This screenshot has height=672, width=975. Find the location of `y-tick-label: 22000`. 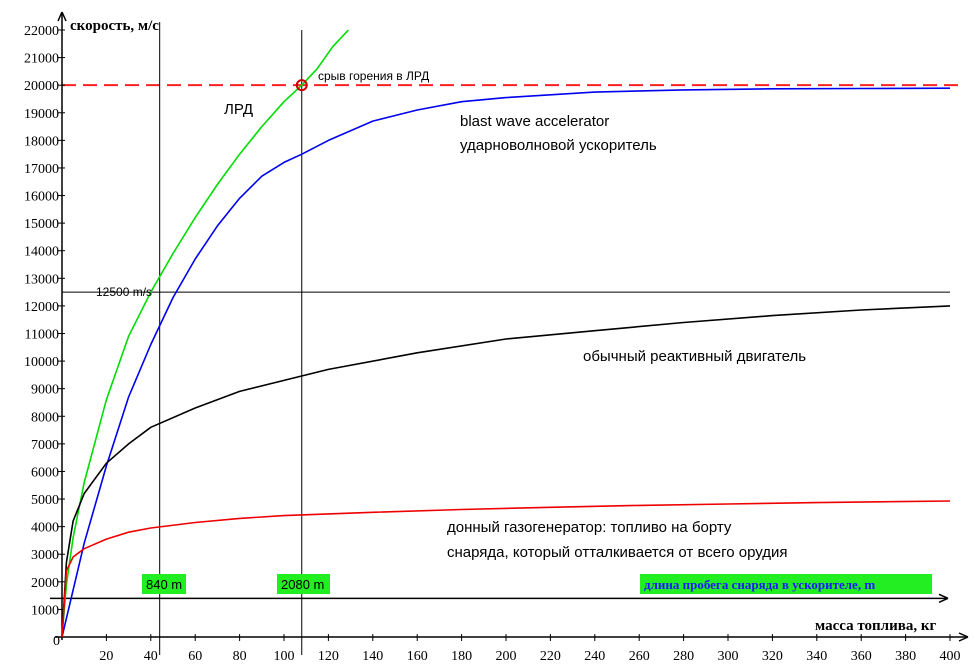

y-tick-label: 22000 is located at coordinates (41, 31).